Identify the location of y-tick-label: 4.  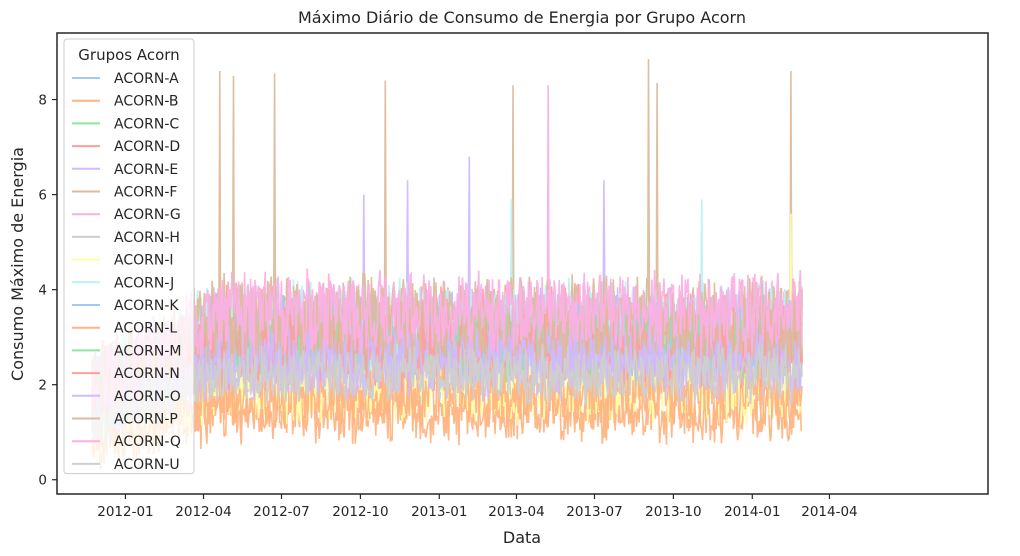
(42, 291).